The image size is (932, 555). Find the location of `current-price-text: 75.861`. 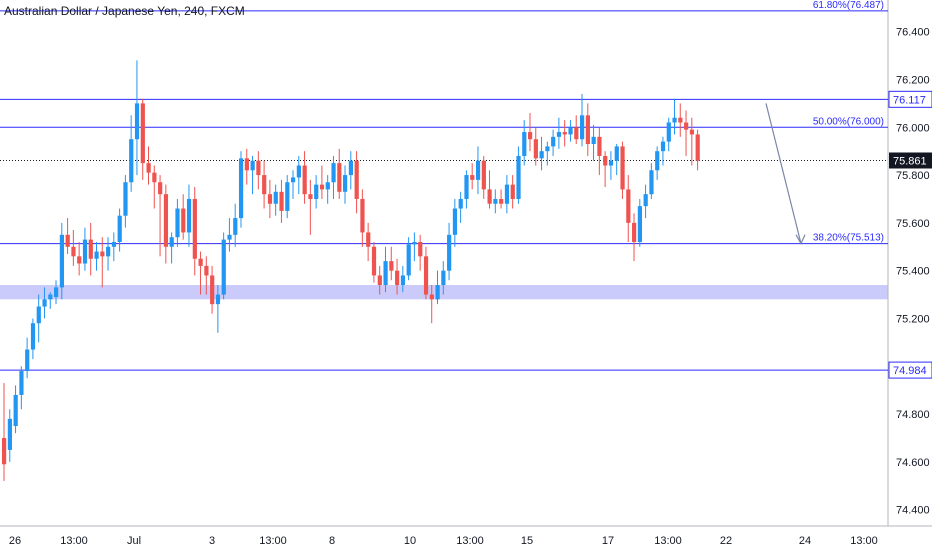

current-price-text: 75.861 is located at coordinates (910, 161).